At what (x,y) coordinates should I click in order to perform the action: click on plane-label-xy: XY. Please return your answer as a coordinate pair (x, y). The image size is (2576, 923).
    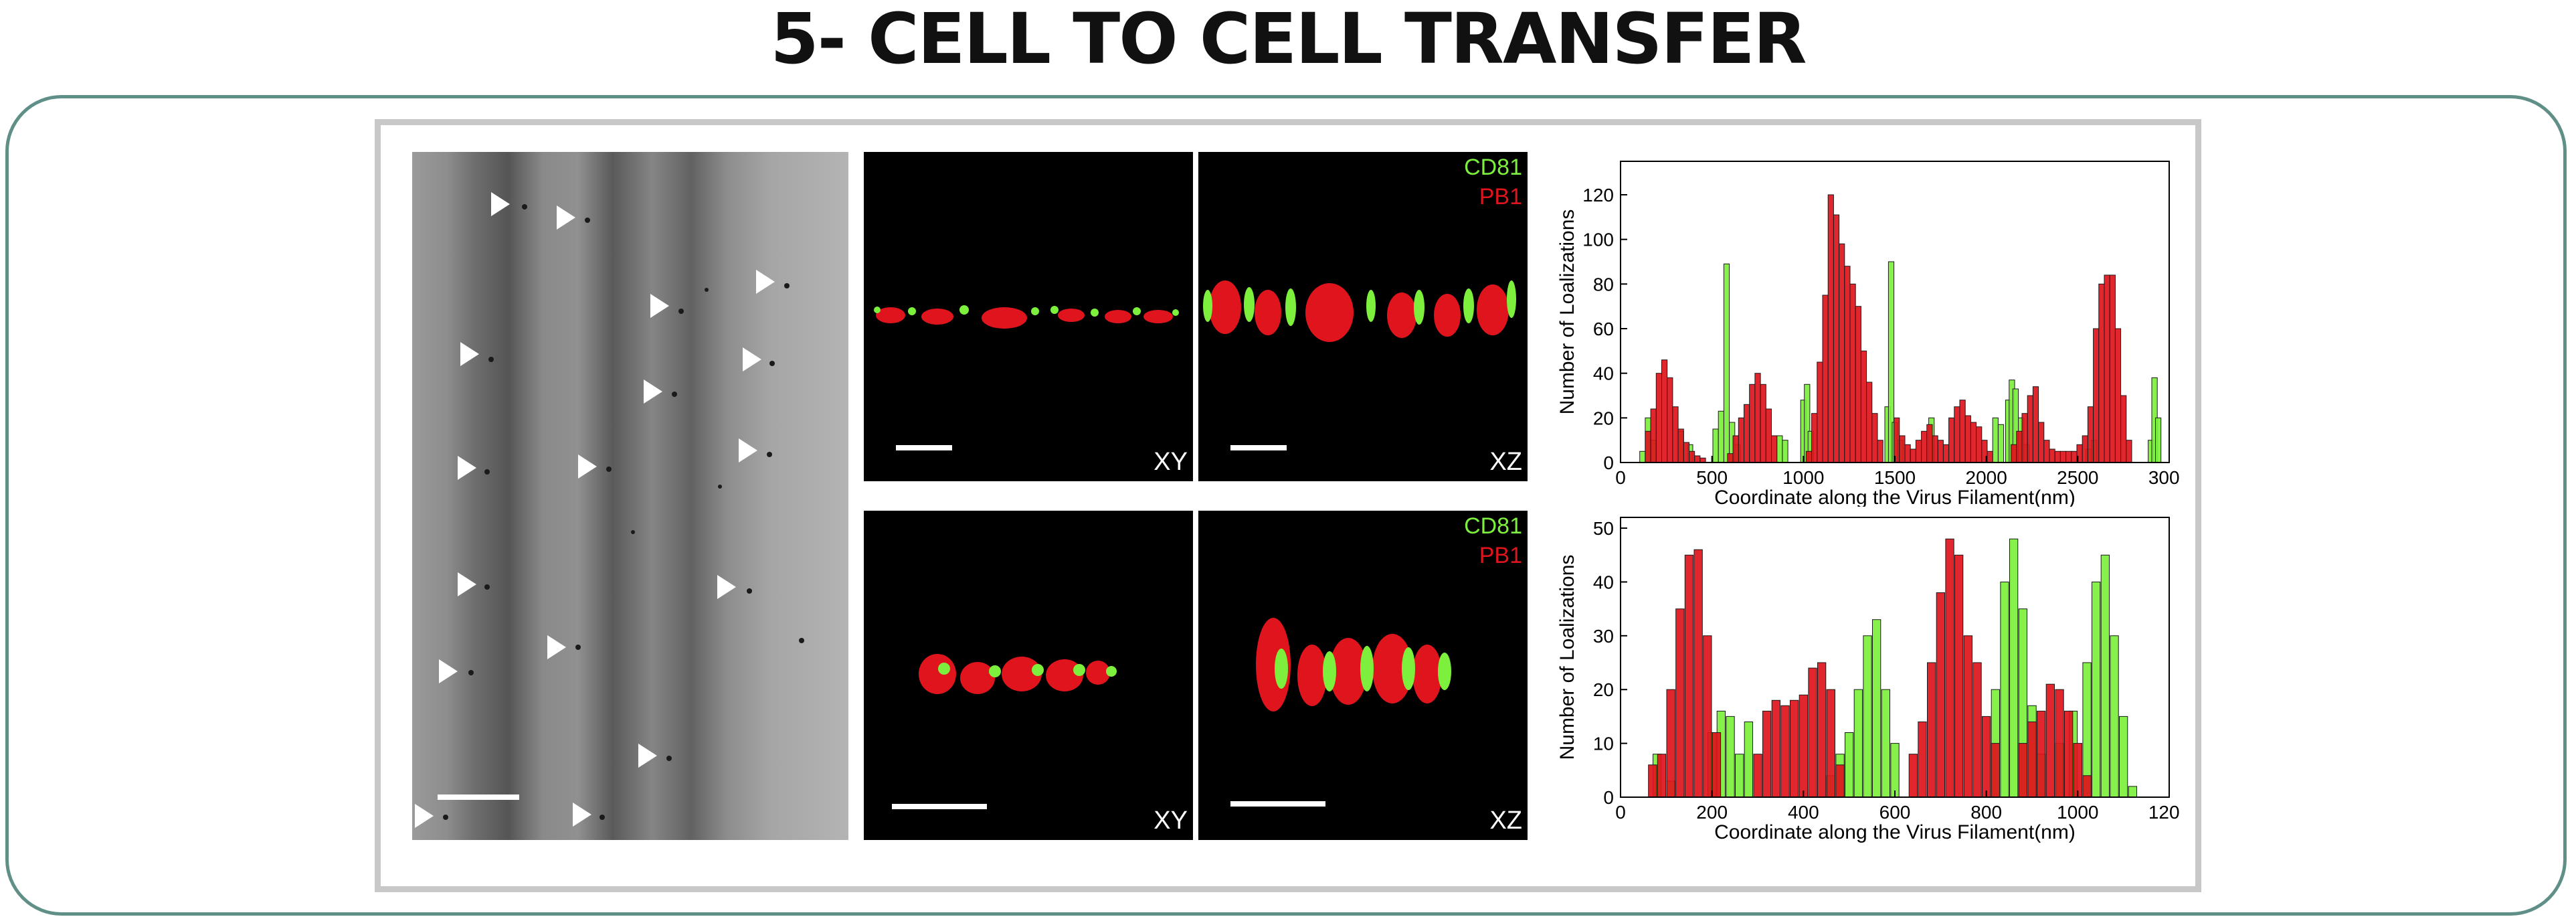
    Looking at the image, I should click on (1171, 462).